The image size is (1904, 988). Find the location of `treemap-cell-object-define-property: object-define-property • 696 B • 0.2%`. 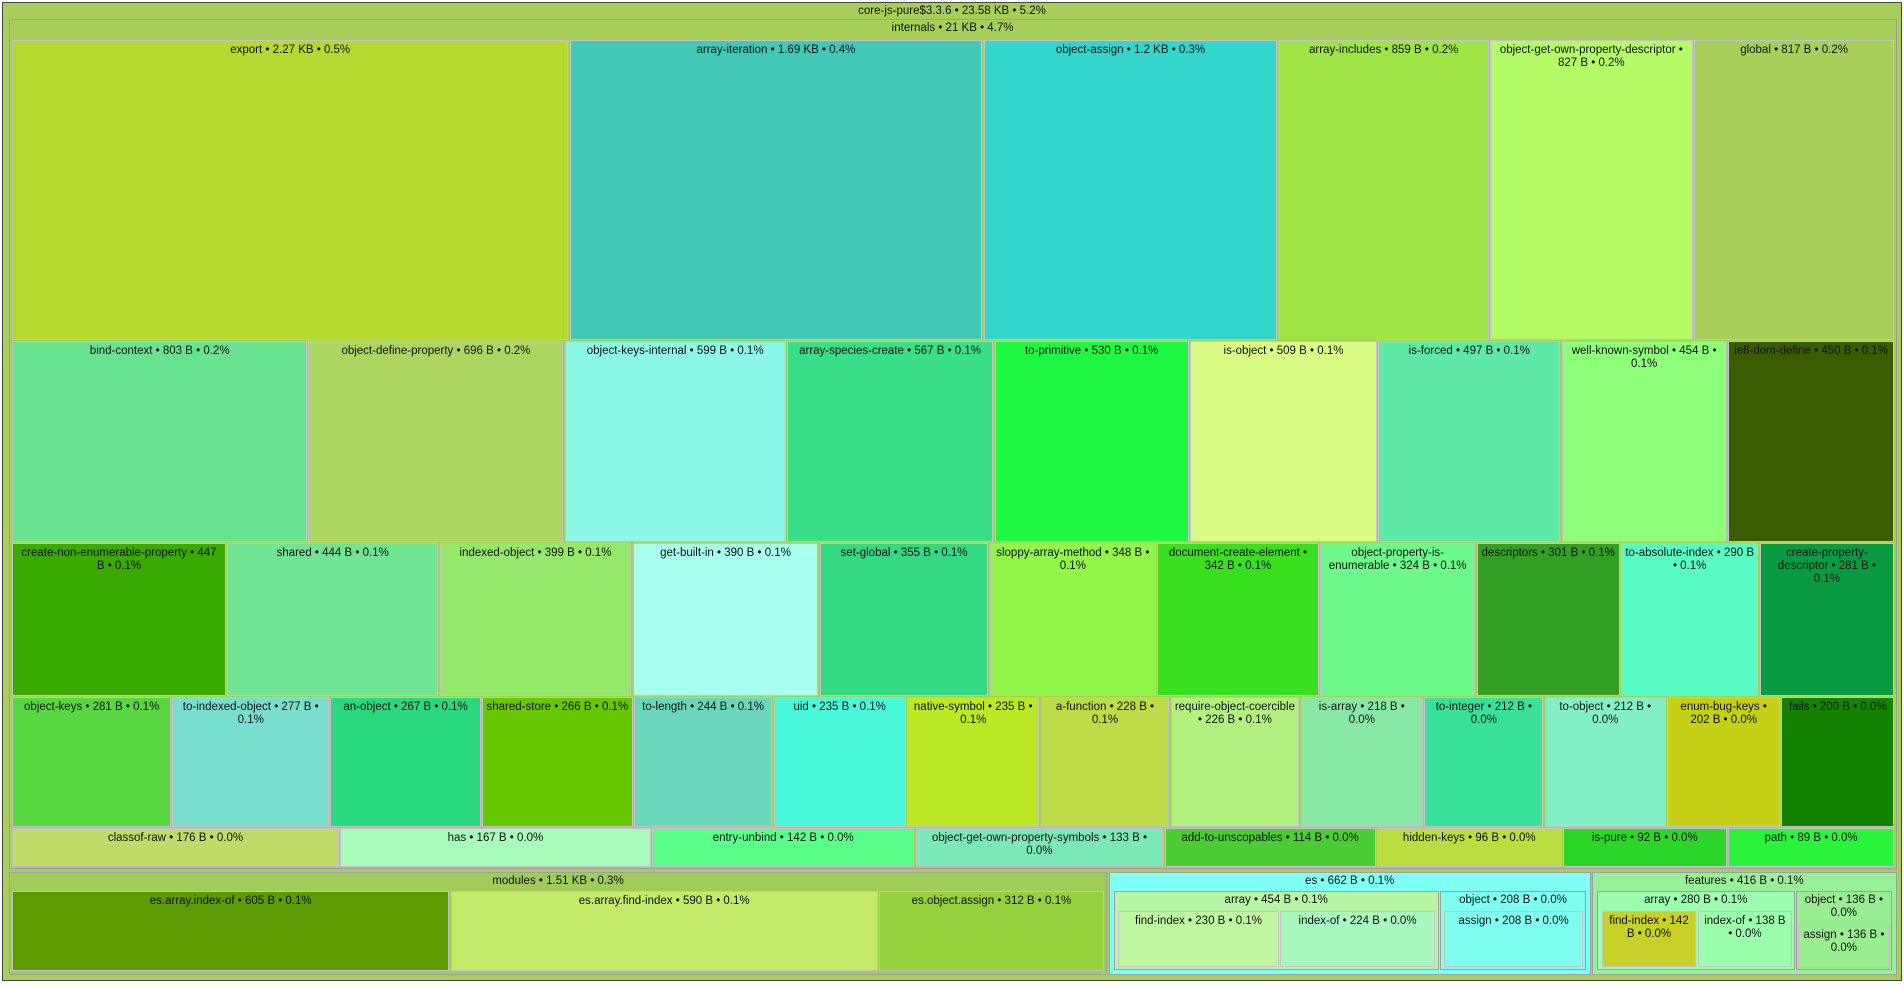

treemap-cell-object-define-property: object-define-property • 696 B • 0.2% is located at coordinates (436, 441).